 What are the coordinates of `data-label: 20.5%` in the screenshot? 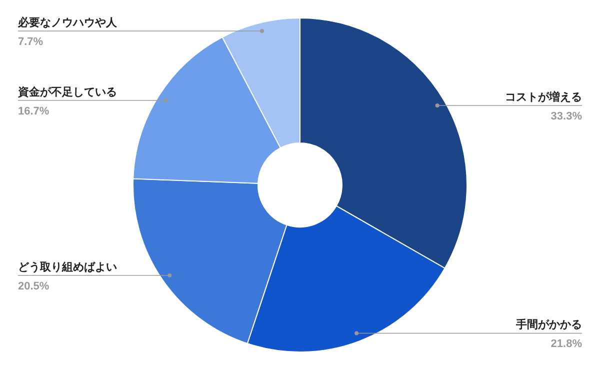 It's located at (34, 286).